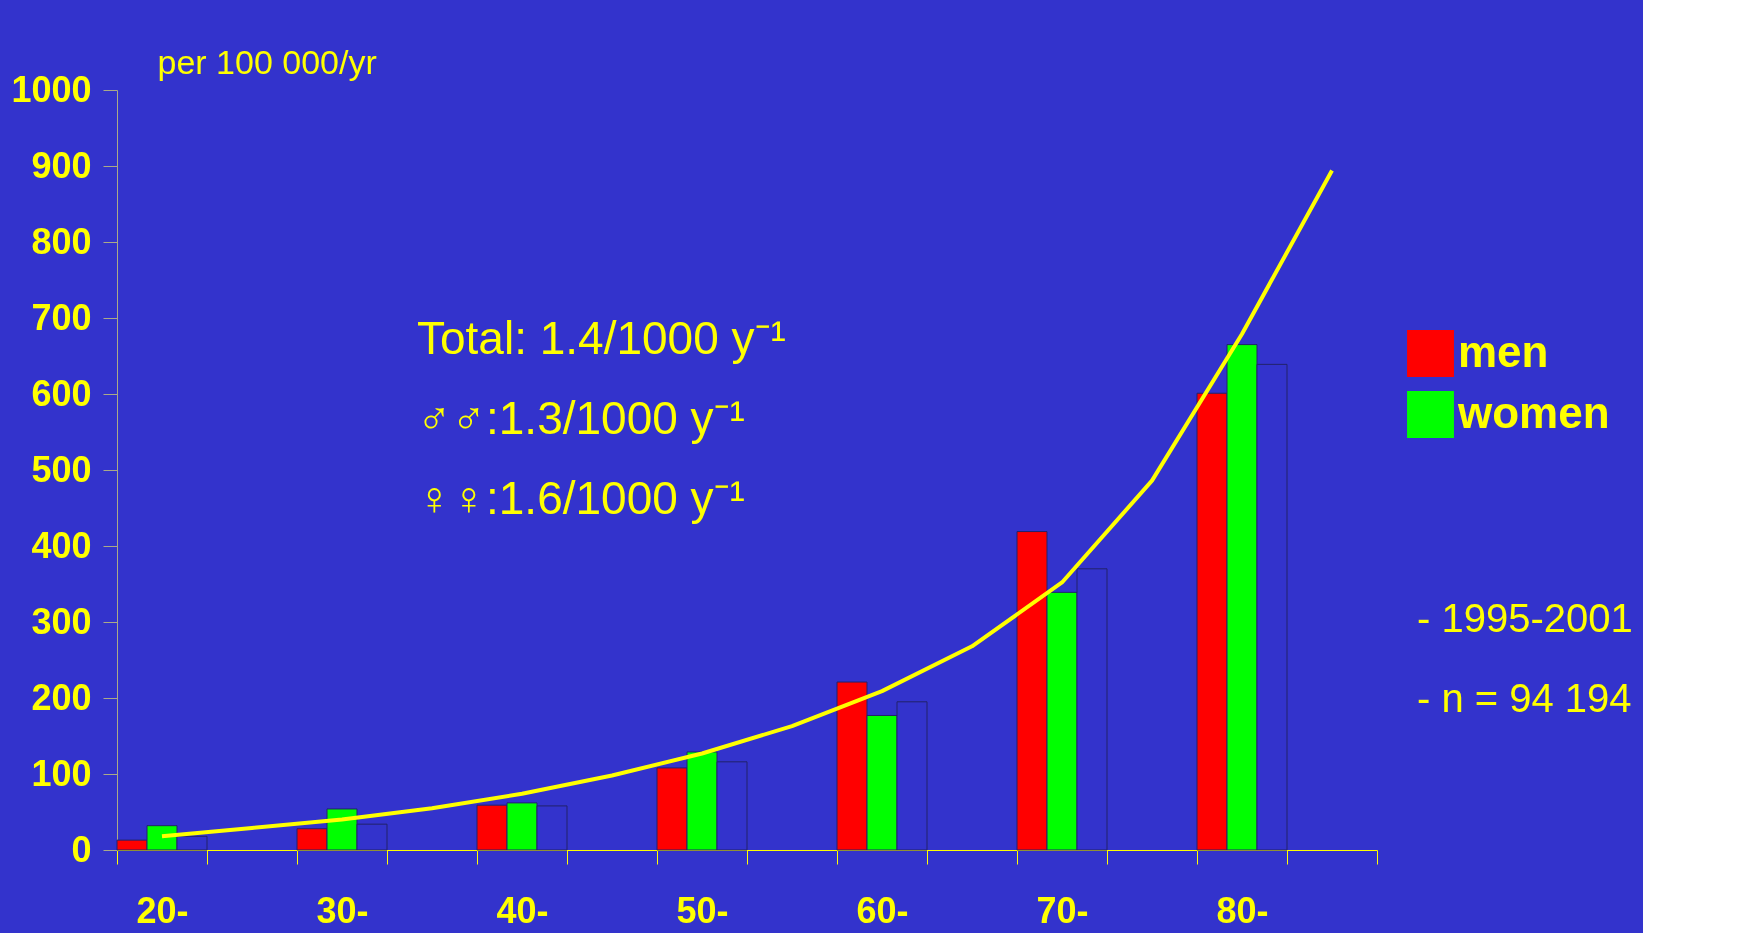 Image resolution: width=1754 pixels, height=933 pixels. What do you see at coordinates (1525, 618) in the screenshot?
I see `text: - 1995-2001` at bounding box center [1525, 618].